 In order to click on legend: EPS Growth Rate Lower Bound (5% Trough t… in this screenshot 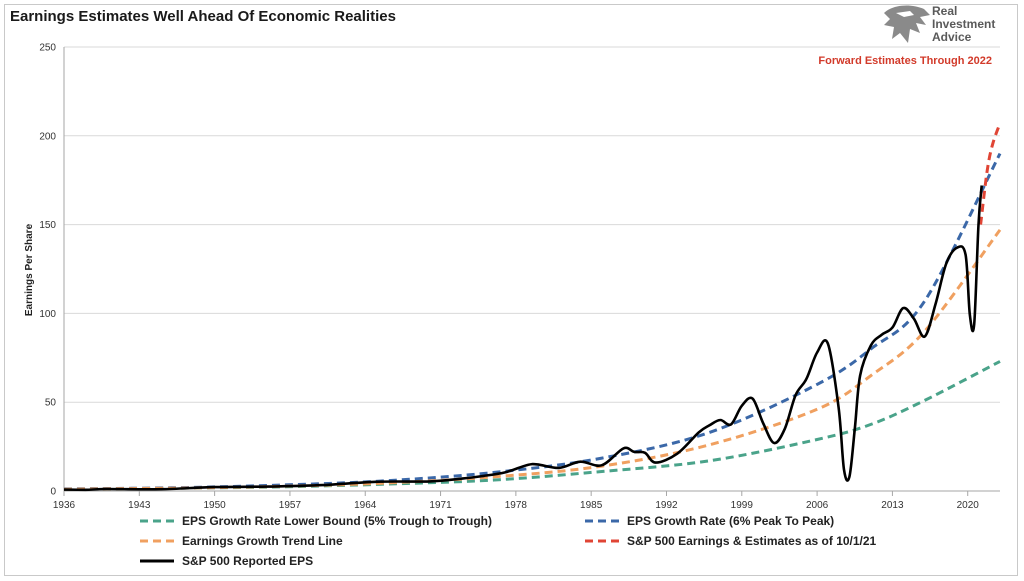, I will do `click(508, 541)`.